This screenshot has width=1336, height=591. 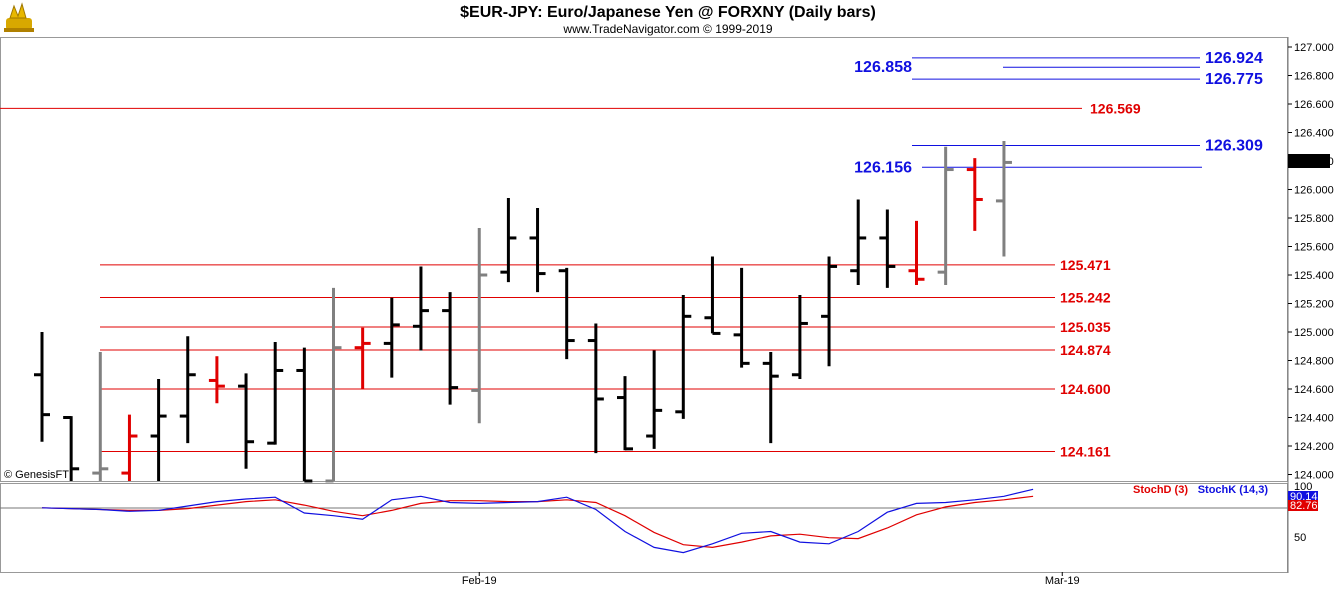 I want to click on price-tick-label: 124.200, so click(x=1314, y=447).